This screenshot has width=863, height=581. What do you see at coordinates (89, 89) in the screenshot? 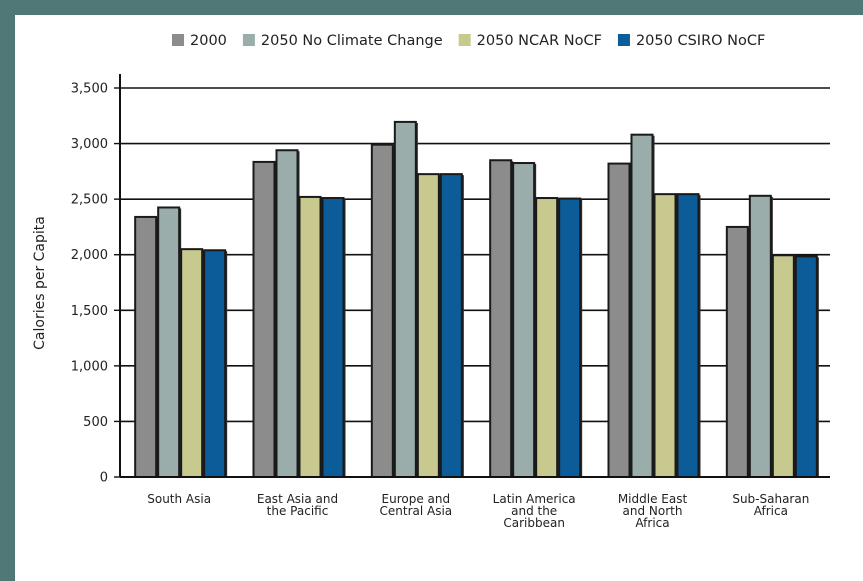
I see `y-tick-label: 3,500` at bounding box center [89, 89].